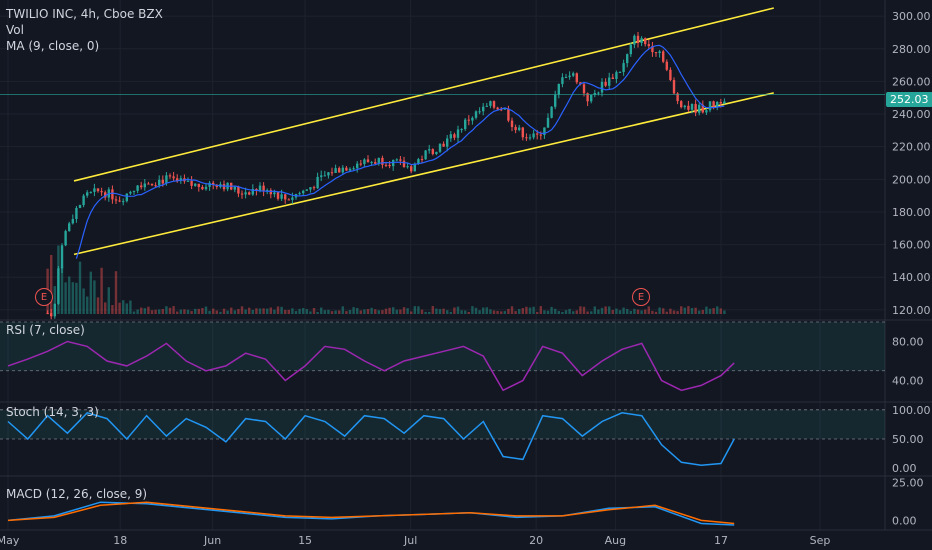 Image resolution: width=932 pixels, height=550 pixels. What do you see at coordinates (415, 540) in the screenshot?
I see `x-axis: May 18 Jun 15 Jul 20 Aug 17 Sep` at bounding box center [415, 540].